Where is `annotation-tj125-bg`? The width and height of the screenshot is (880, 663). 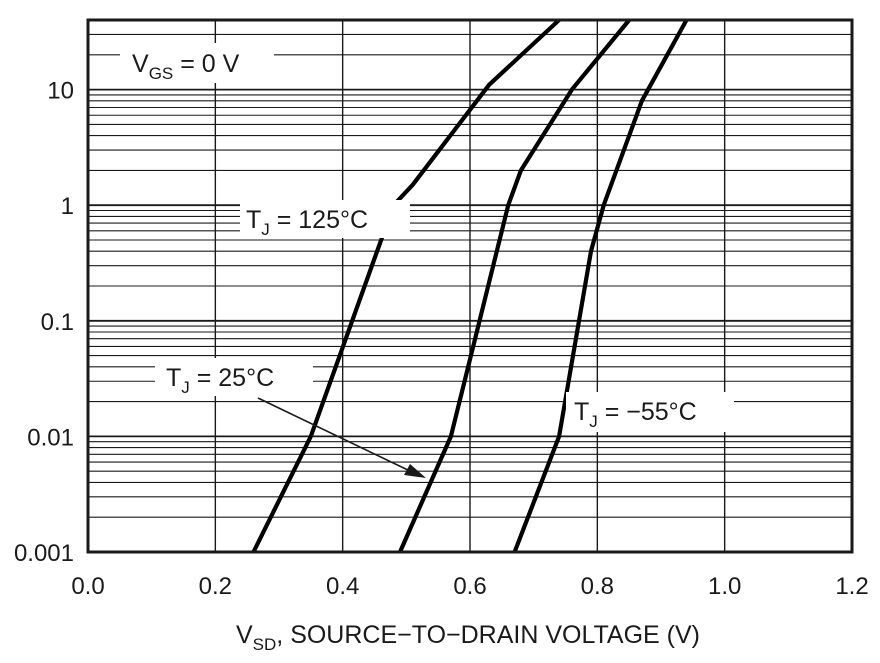 annotation-tj125-bg is located at coordinates (325, 219).